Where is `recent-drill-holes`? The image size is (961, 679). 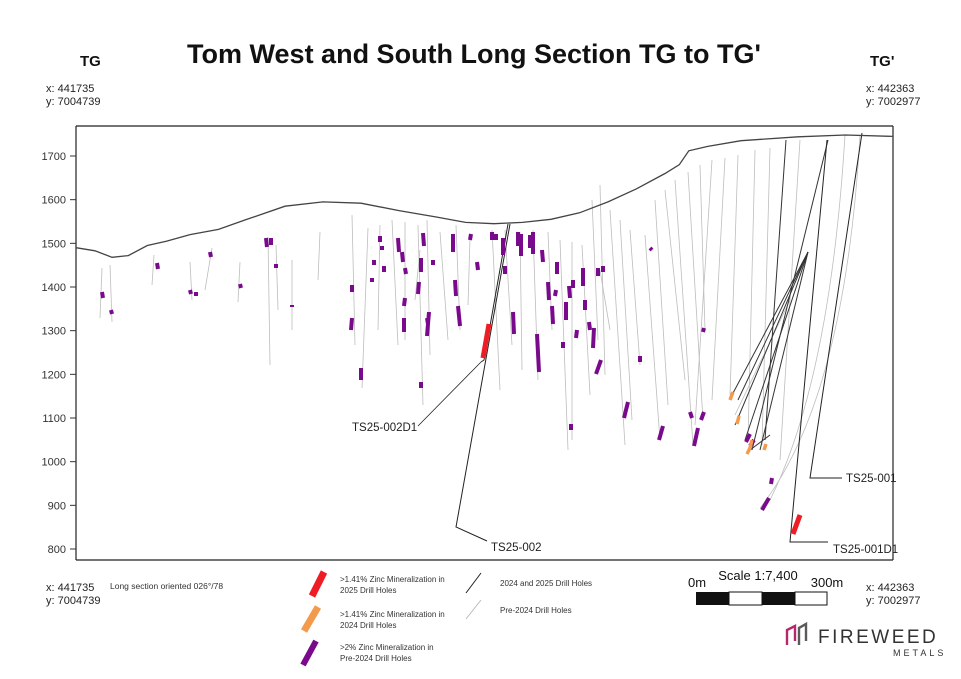
recent-drill-holes is located at coordinates (780, 295).